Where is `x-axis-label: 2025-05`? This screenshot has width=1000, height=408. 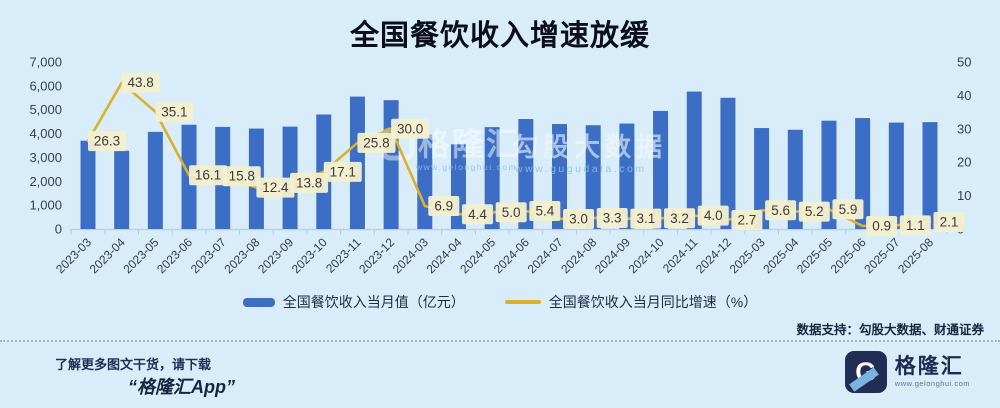 x-axis-label: 2025-05 is located at coordinates (814, 255).